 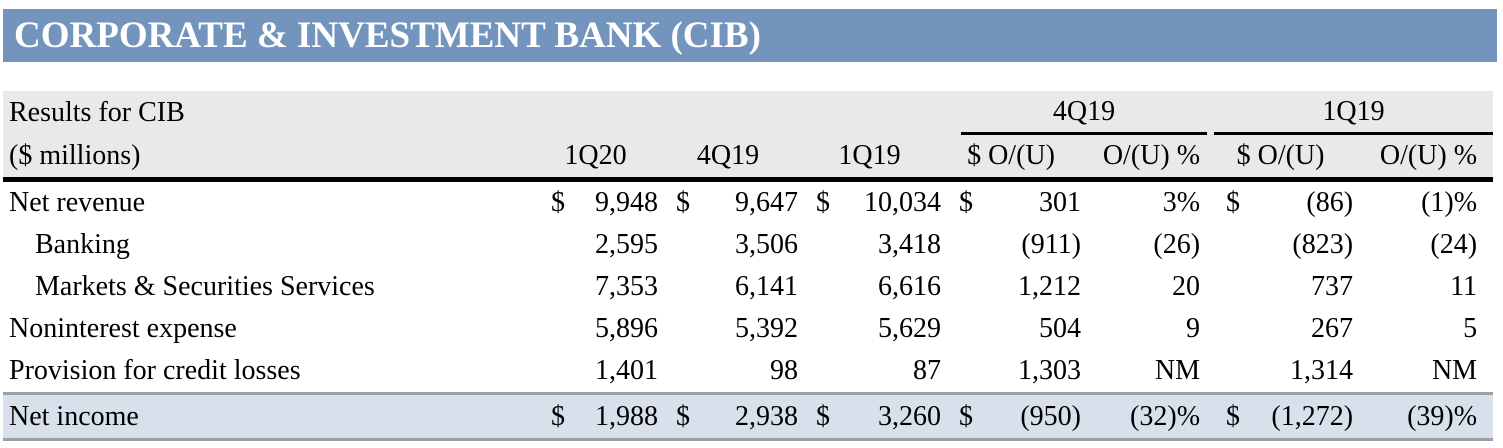 What do you see at coordinates (595, 158) in the screenshot?
I see `col-header-1q20: 1Q20` at bounding box center [595, 158].